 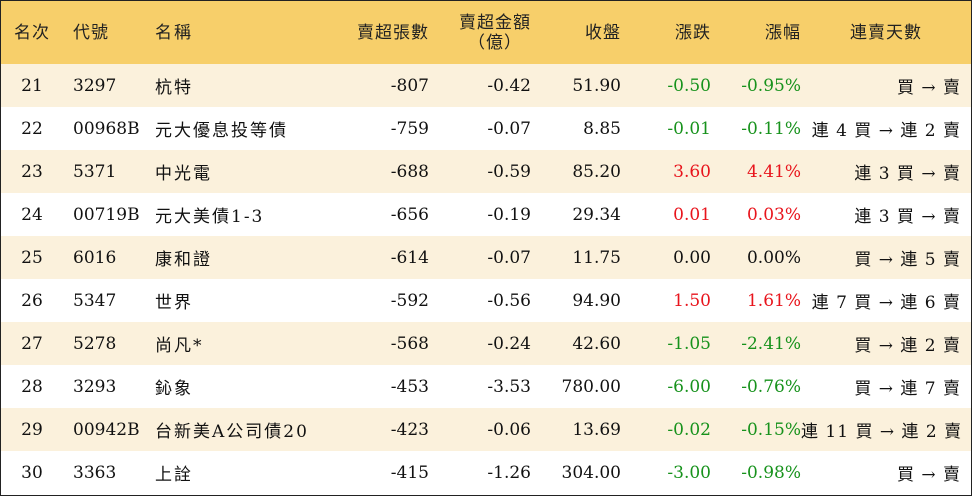 I want to click on rank-cell: 22, so click(x=32, y=128).